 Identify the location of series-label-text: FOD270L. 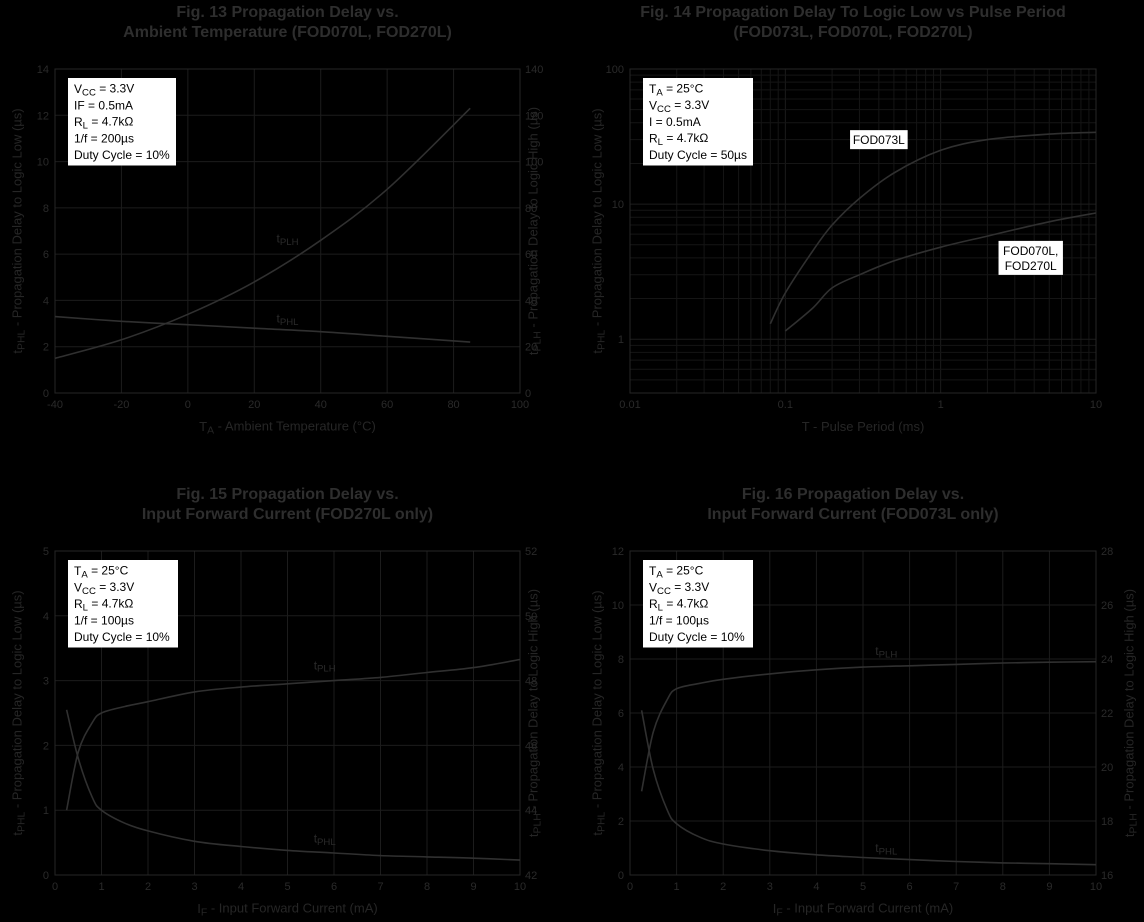
(1031, 266).